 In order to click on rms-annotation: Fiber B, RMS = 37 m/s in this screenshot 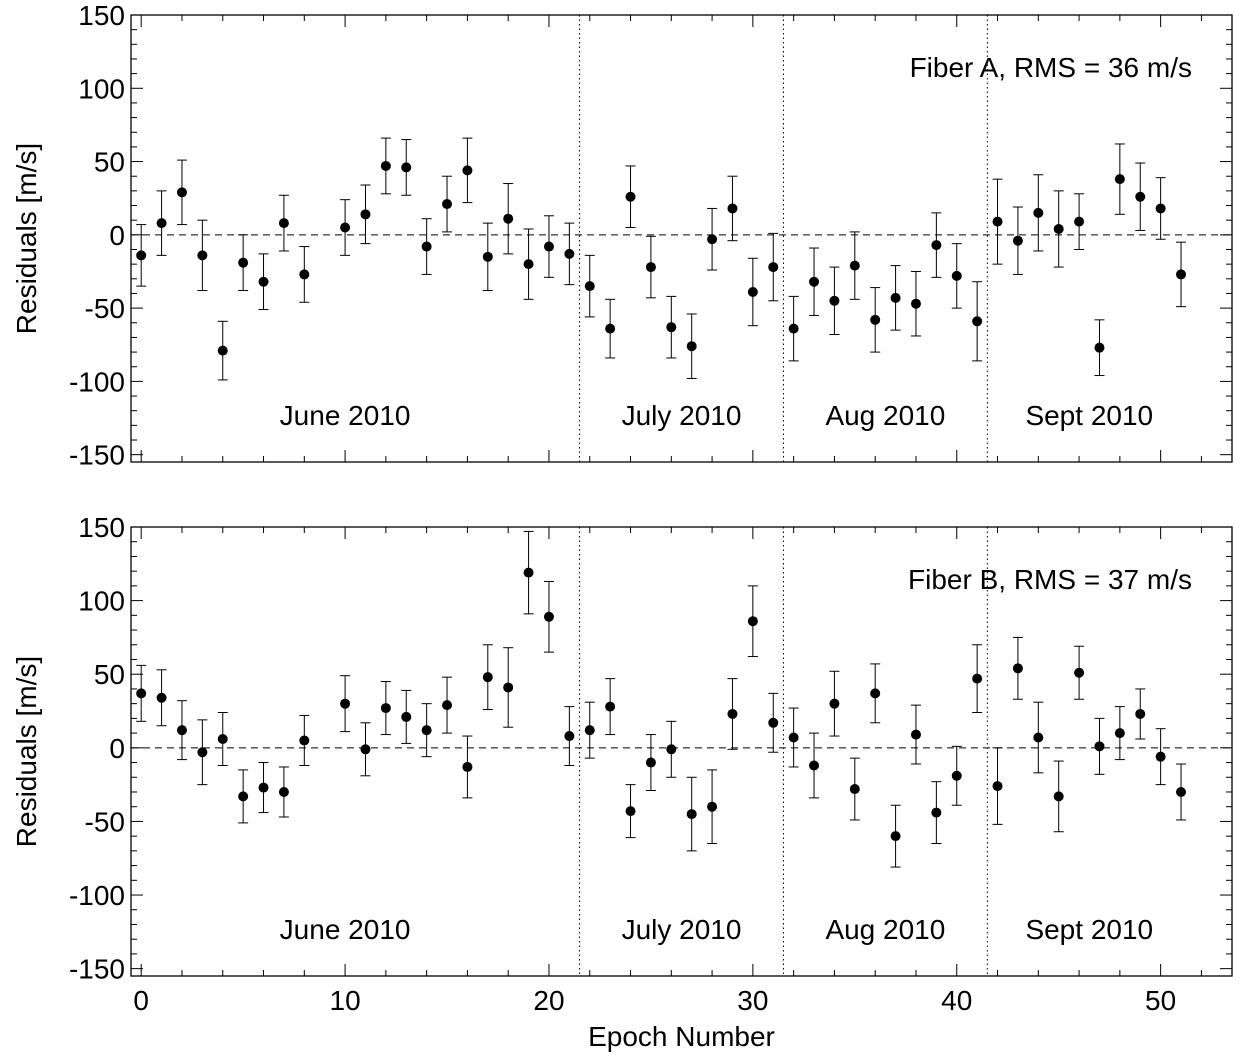, I will do `click(1050, 579)`.